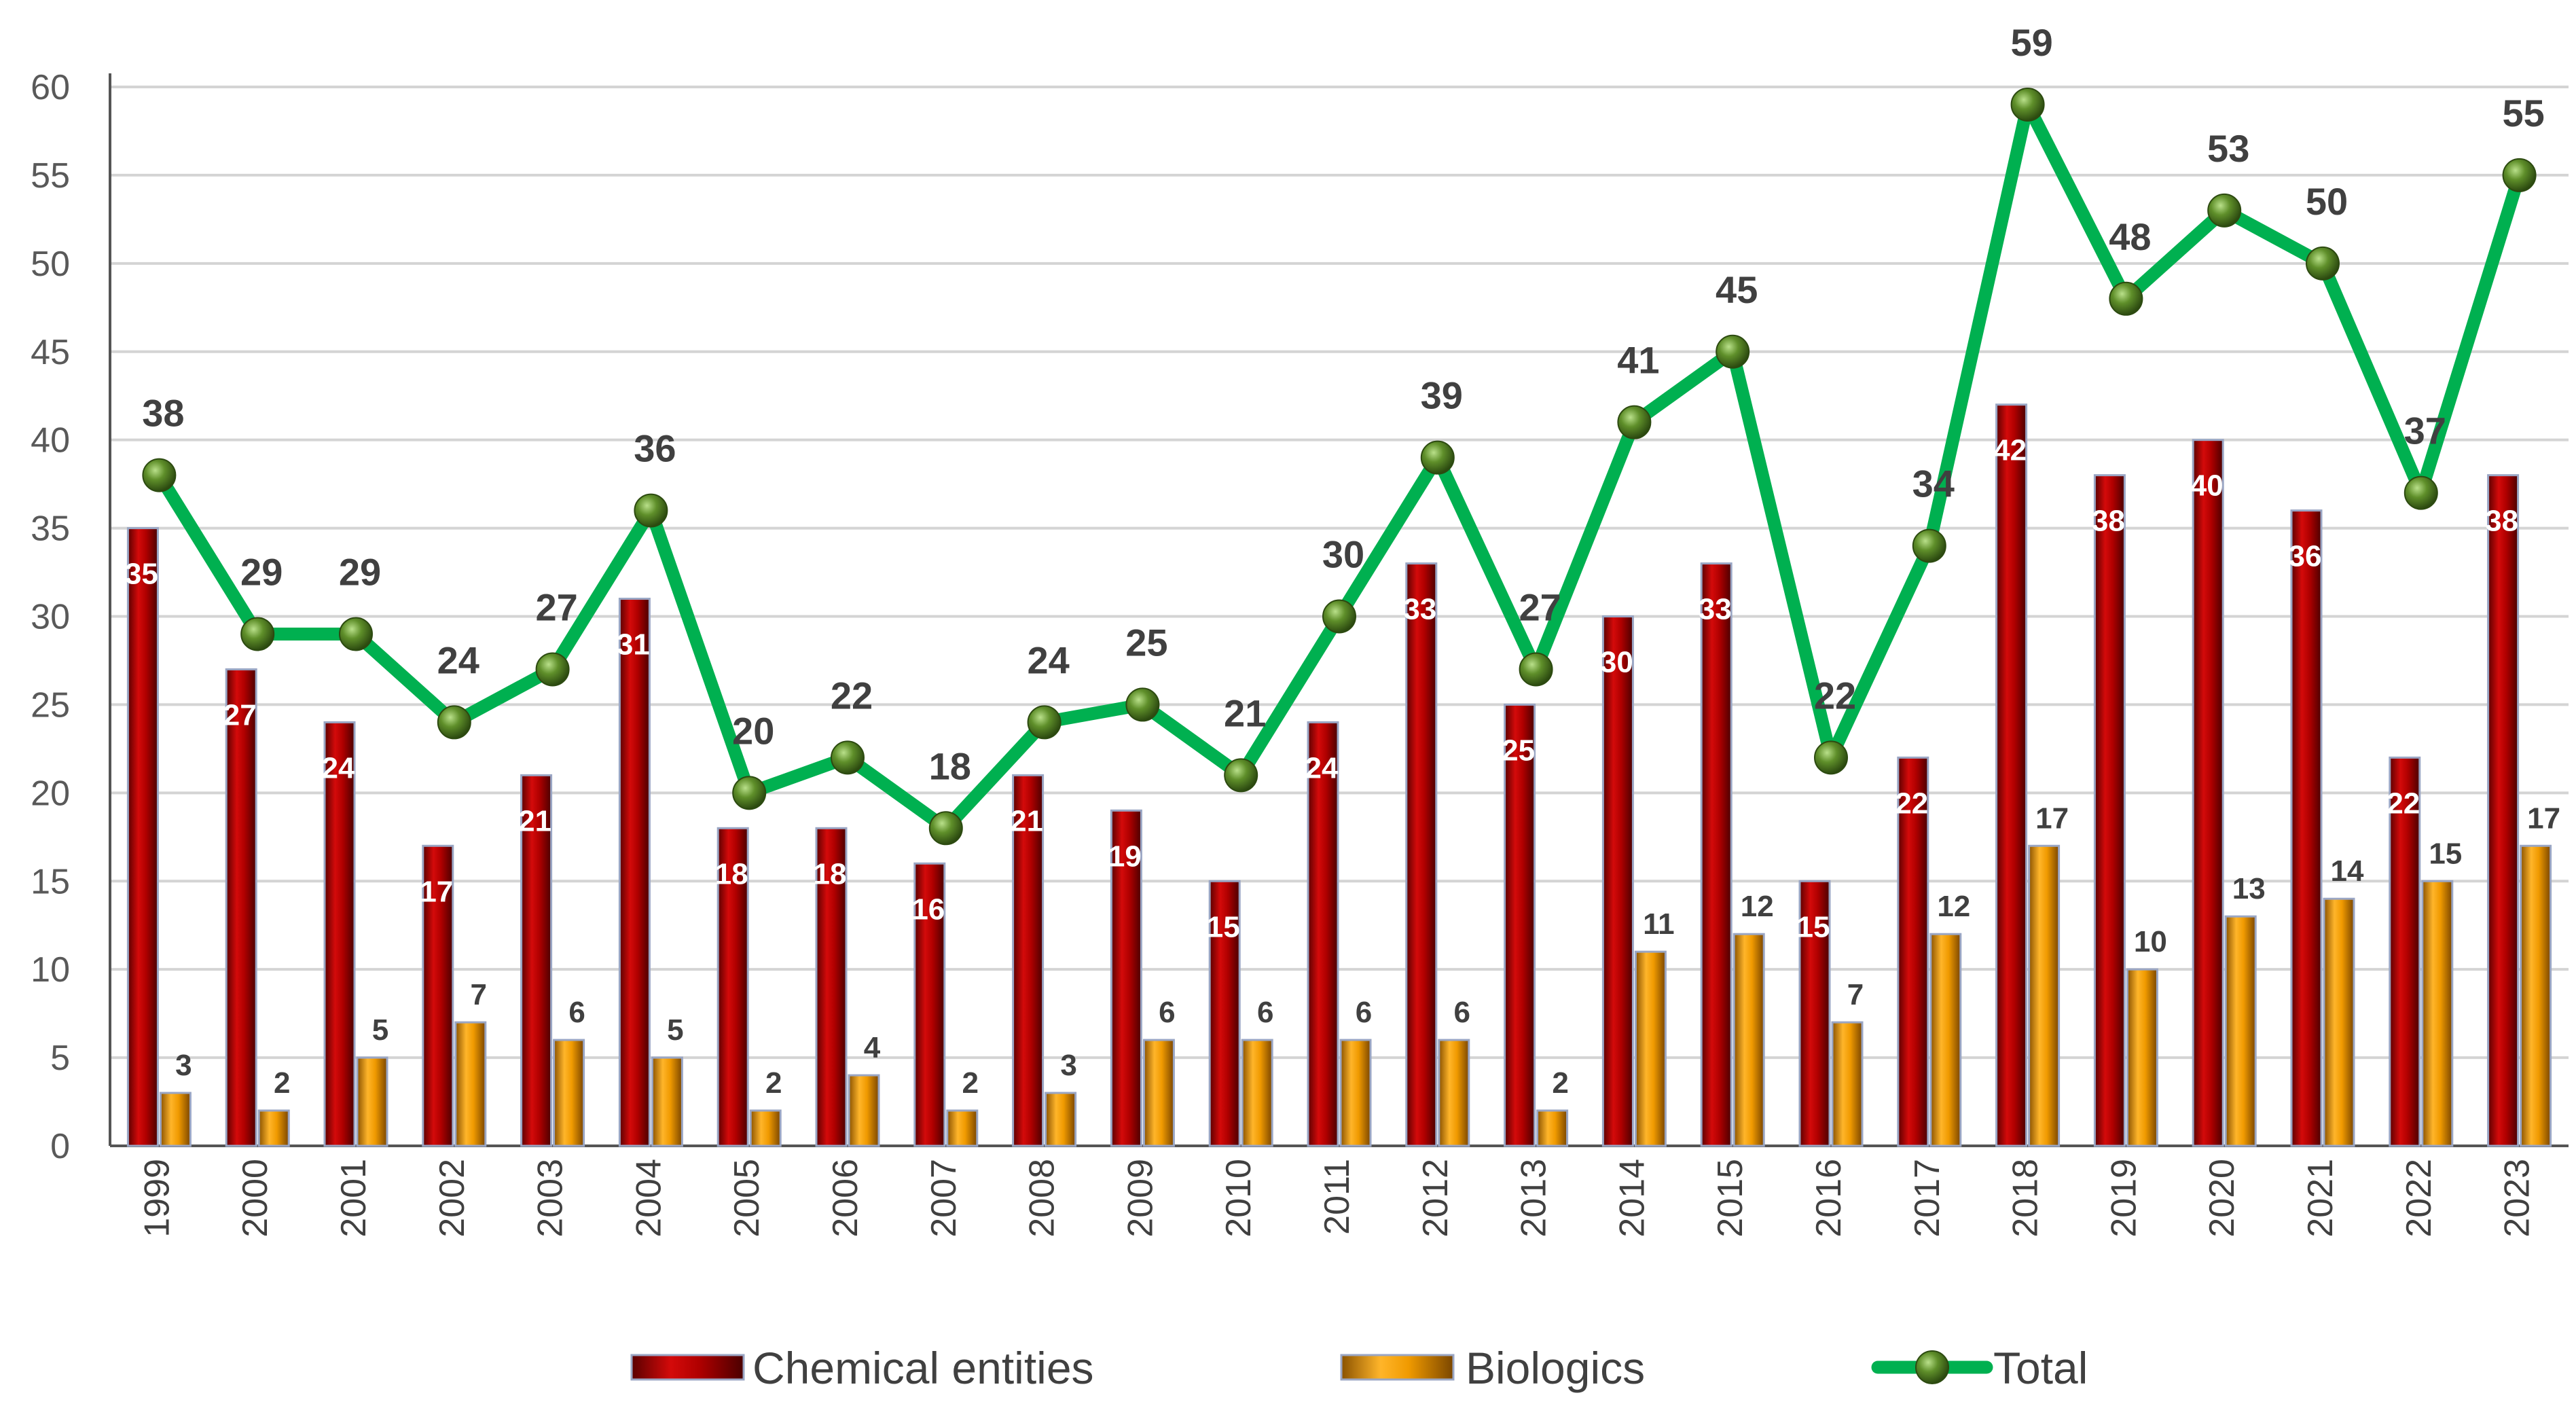 The height and width of the screenshot is (1406, 2576). I want to click on data-label-chemical-entities: 40, so click(2207, 486).